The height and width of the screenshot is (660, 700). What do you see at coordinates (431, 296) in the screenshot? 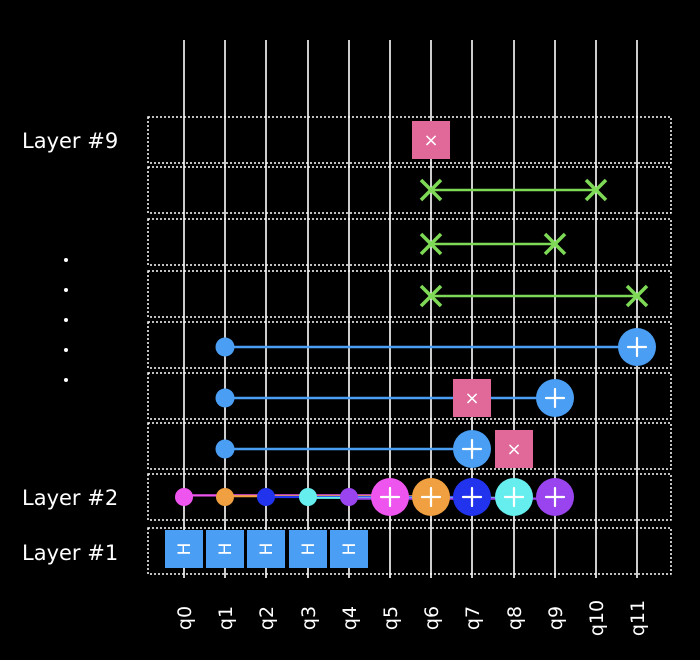
I see `swap-end-a-row-6-icon` at bounding box center [431, 296].